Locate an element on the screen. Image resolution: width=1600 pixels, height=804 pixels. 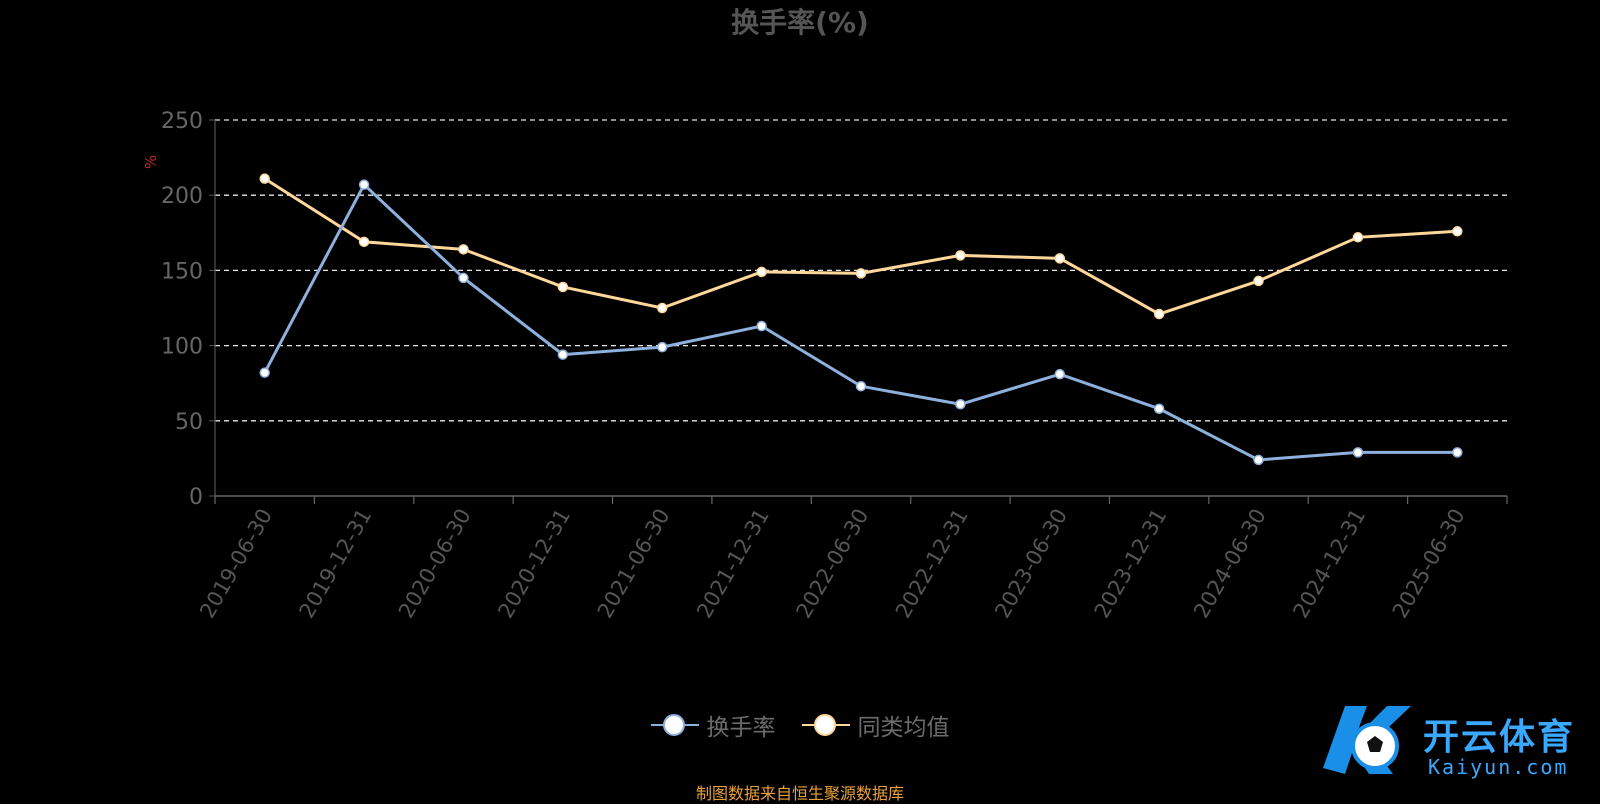
x-tick-label: 2023-12-31 is located at coordinates (1131, 564).